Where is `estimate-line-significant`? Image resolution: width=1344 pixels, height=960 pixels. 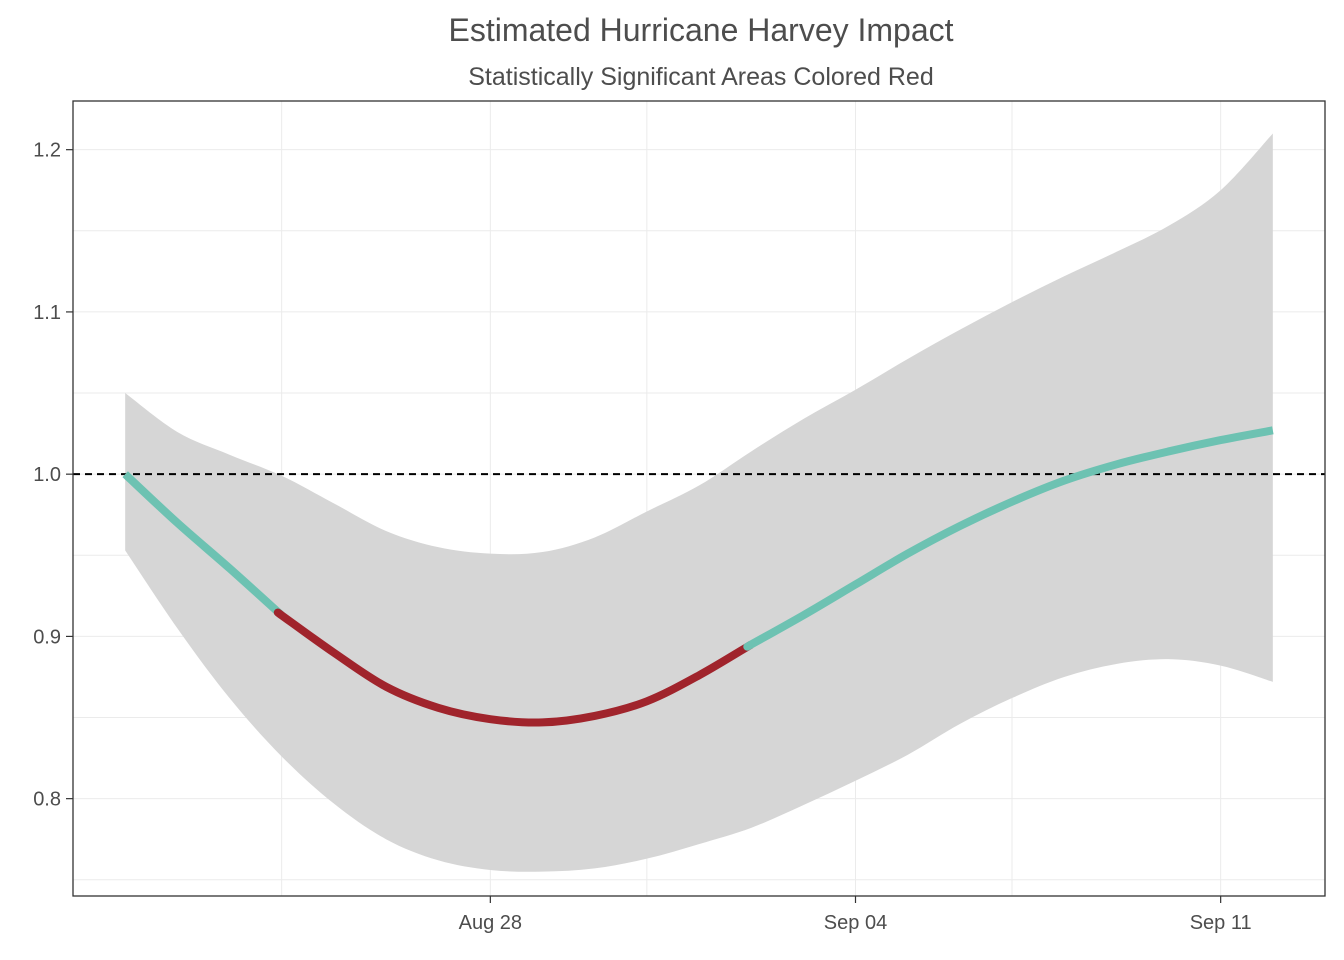 estimate-line-significant is located at coordinates (513, 667).